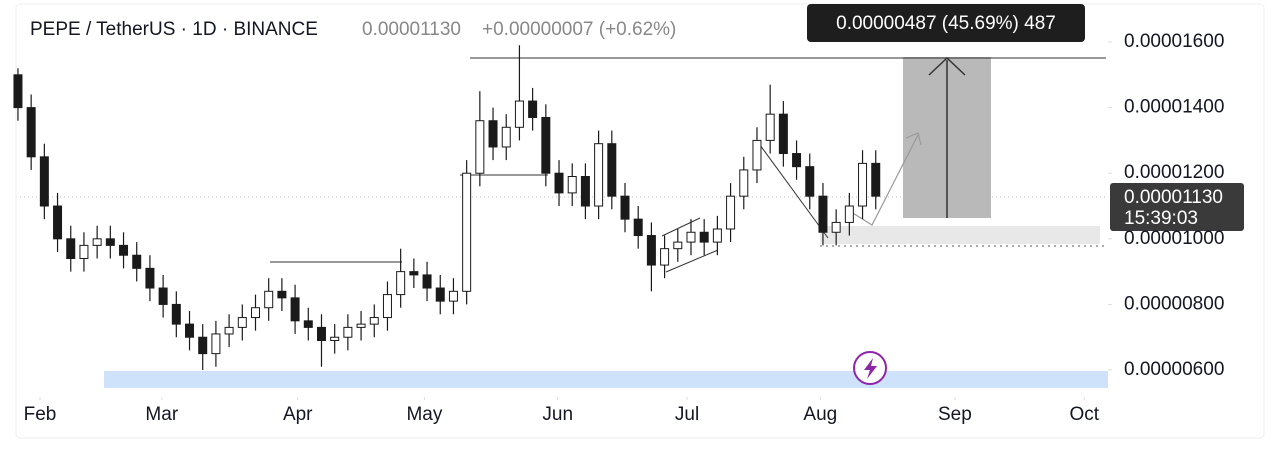 This screenshot has height=462, width=1280. I want to click on price-tag-countdown: 15:39:03, so click(1161, 218).